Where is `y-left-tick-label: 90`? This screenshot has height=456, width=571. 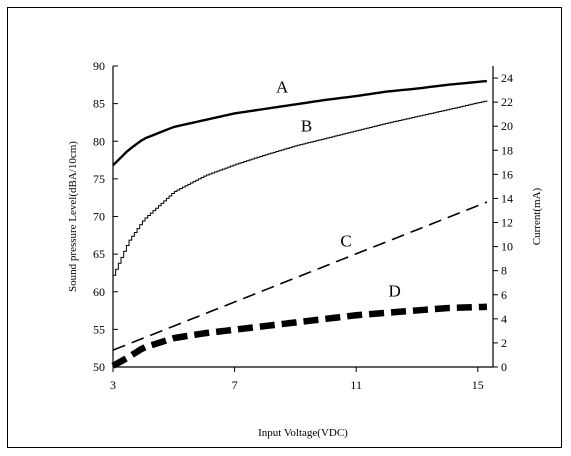
y-left-tick-label: 90 is located at coordinates (99, 66).